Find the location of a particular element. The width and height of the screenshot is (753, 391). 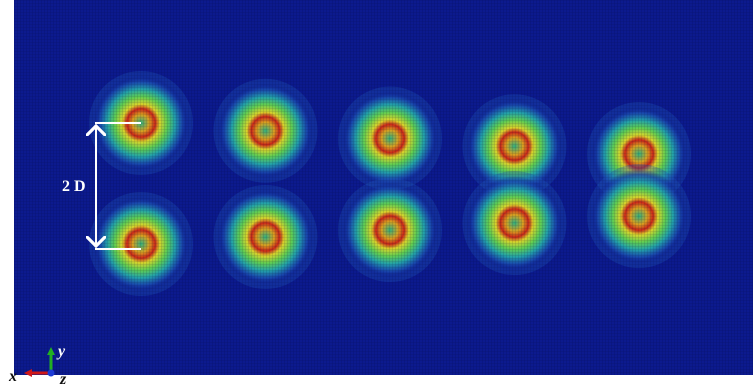

y-arrow-head is located at coordinates (51, 351).